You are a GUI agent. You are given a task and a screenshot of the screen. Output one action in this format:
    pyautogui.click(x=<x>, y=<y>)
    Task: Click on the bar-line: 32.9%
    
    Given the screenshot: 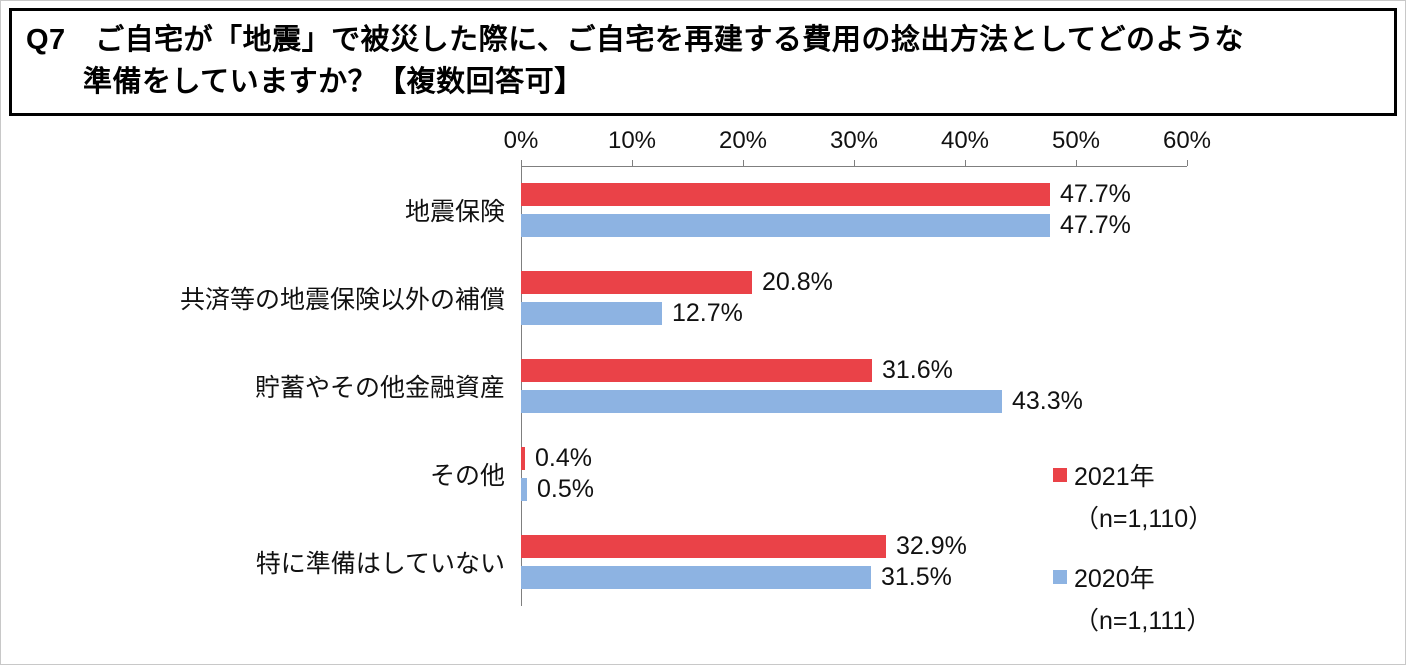 What is the action you would take?
    pyautogui.click(x=854, y=546)
    